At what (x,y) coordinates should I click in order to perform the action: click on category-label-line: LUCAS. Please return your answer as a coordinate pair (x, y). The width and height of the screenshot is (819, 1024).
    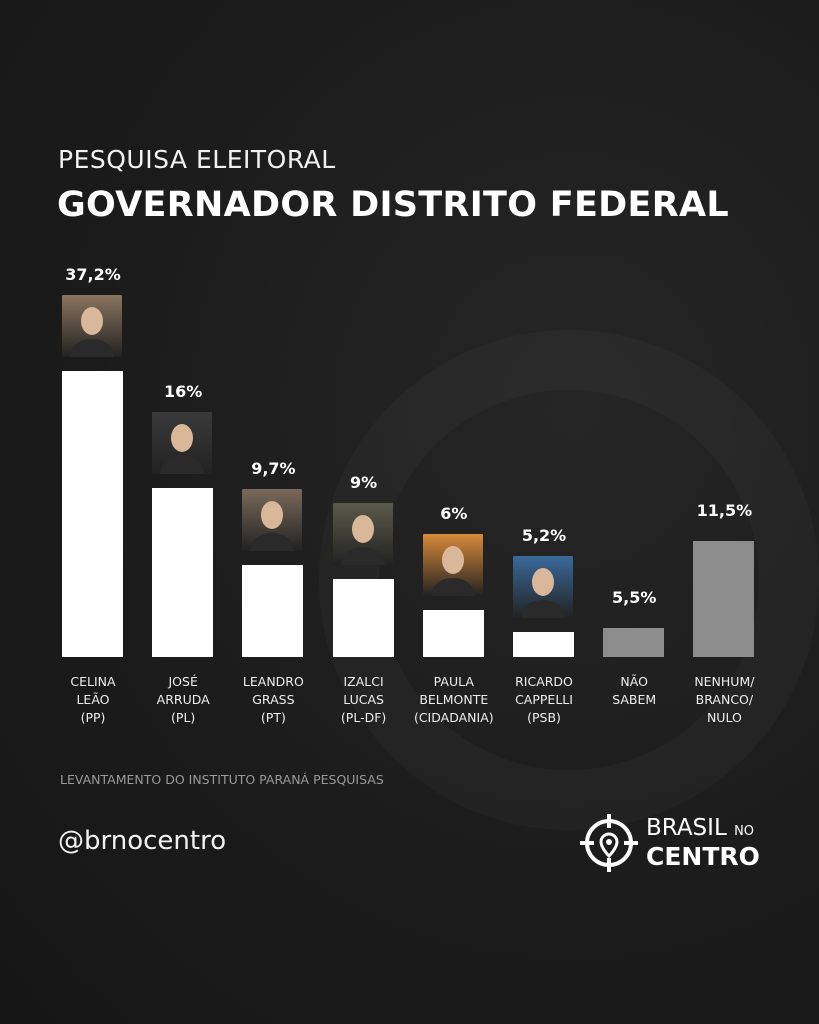
    Looking at the image, I should click on (363, 699).